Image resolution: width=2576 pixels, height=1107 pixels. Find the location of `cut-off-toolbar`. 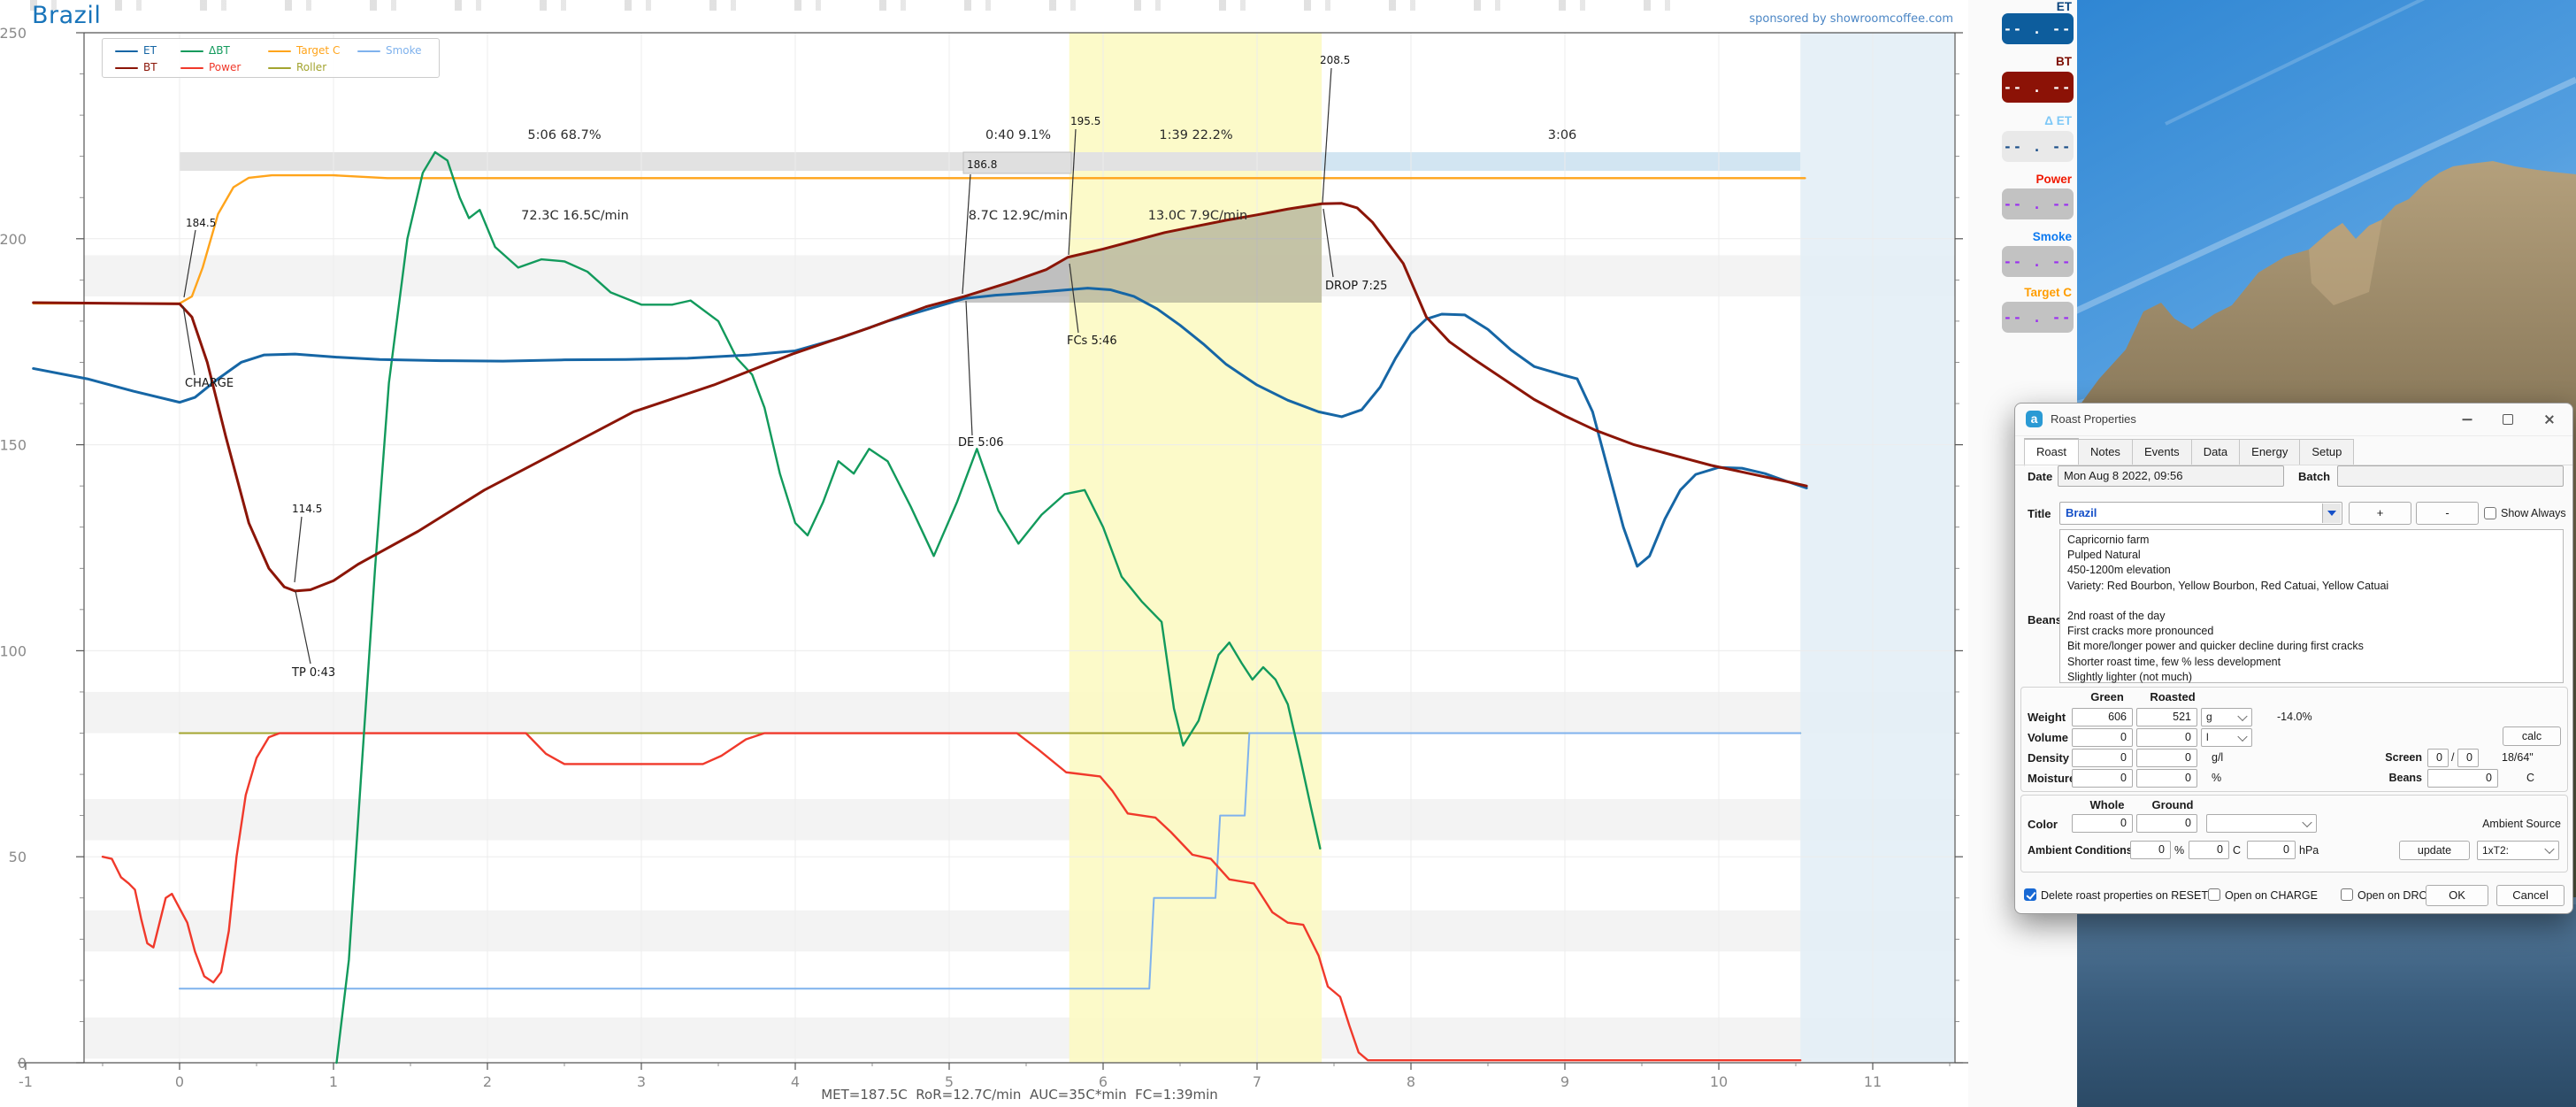

cut-off-toolbar is located at coordinates (840, 6).